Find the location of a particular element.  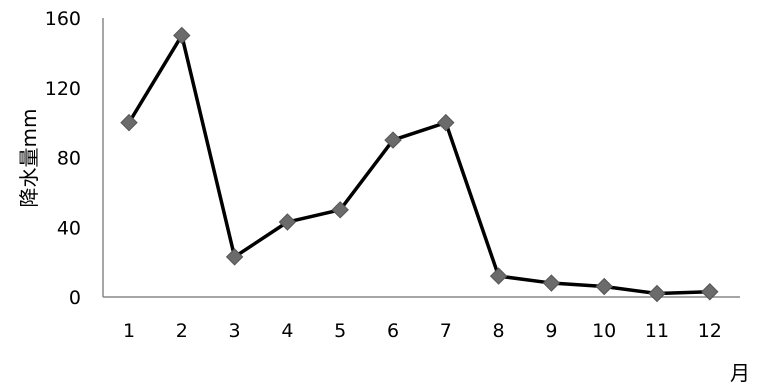

x-axis-title: 月 is located at coordinates (740, 373).